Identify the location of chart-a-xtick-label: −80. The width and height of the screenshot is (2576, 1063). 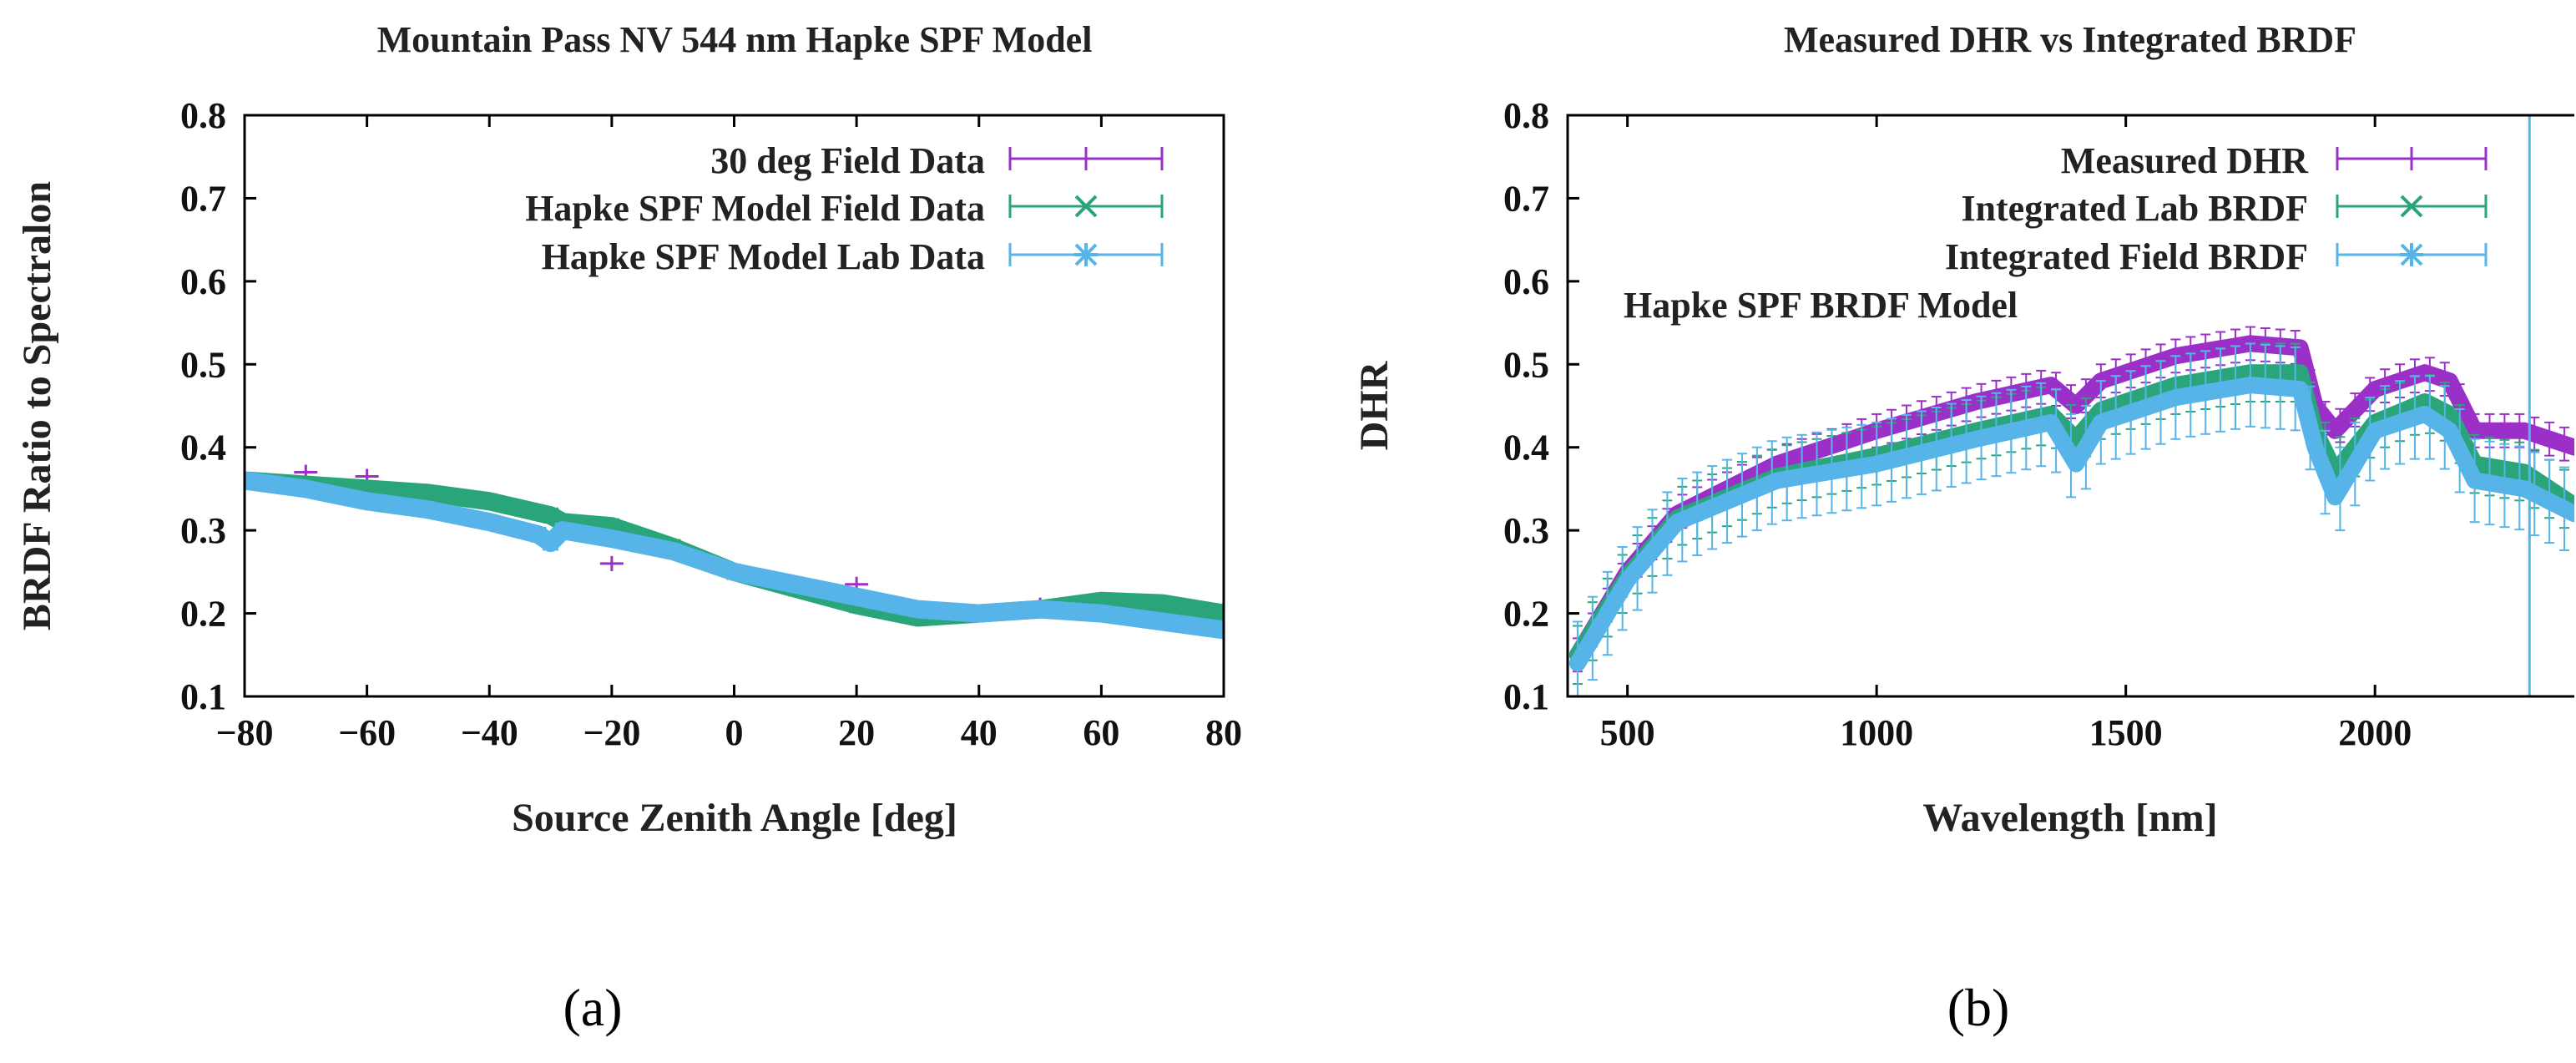
(244, 732).